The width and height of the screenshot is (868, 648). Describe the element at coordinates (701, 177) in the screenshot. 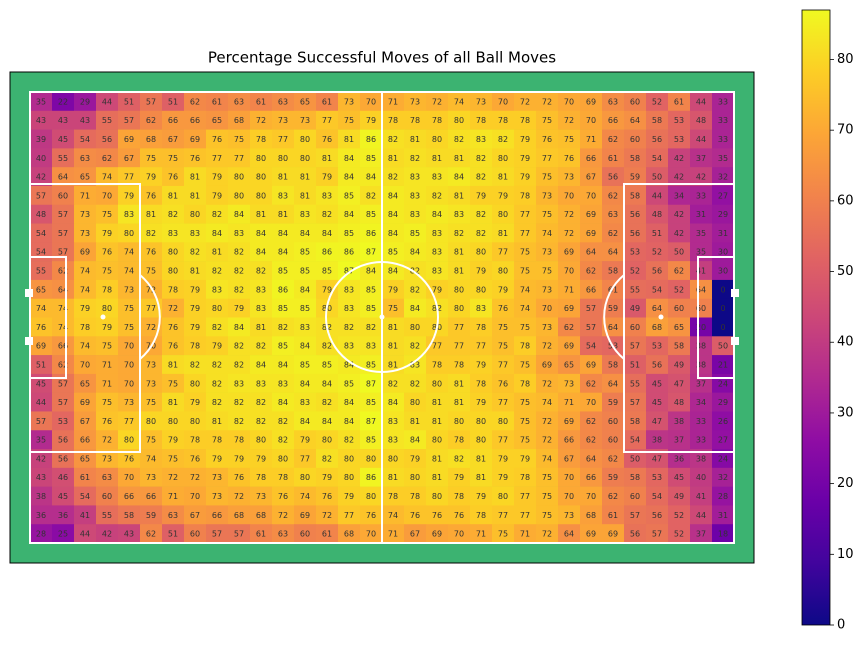

I see `cell-label: 42` at that location.